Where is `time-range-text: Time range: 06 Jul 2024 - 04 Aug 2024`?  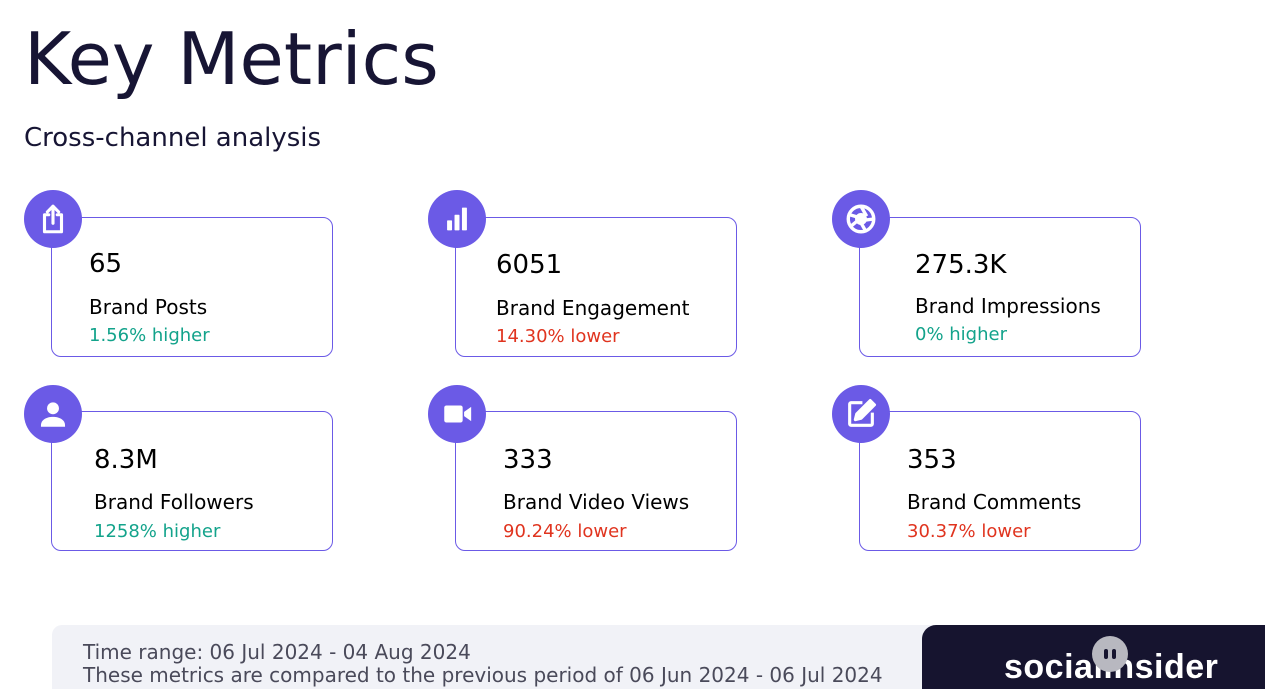
time-range-text: Time range: 06 Jul 2024 - 04 Aug 2024 is located at coordinates (277, 652).